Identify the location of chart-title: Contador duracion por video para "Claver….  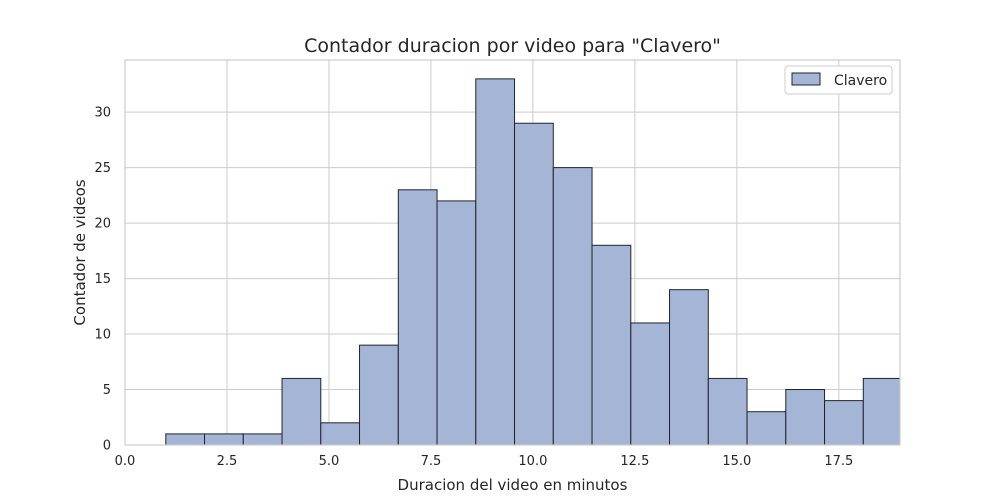
(512, 46).